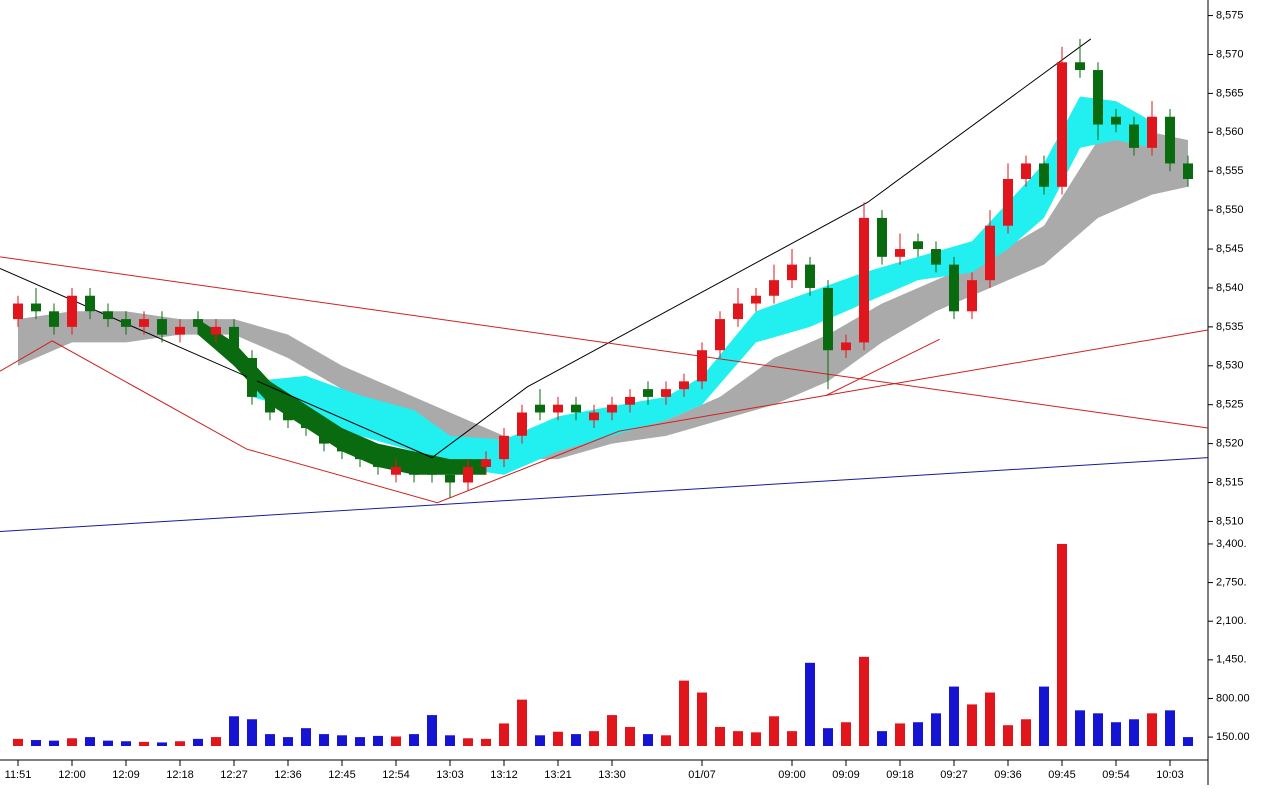  I want to click on x-tick-label: 09:54, so click(1116, 775).